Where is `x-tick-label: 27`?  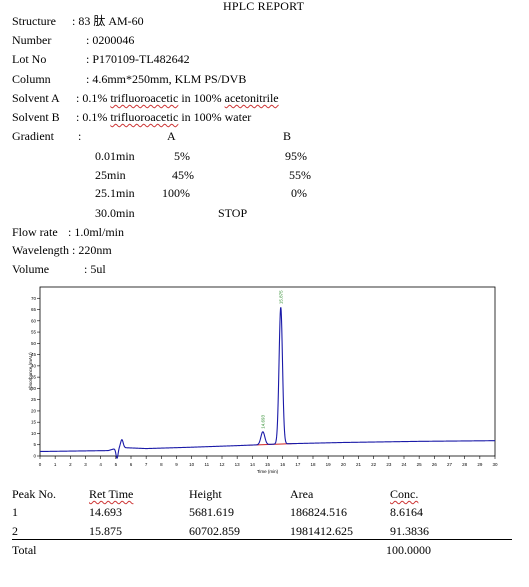 x-tick-label: 27 is located at coordinates (450, 464).